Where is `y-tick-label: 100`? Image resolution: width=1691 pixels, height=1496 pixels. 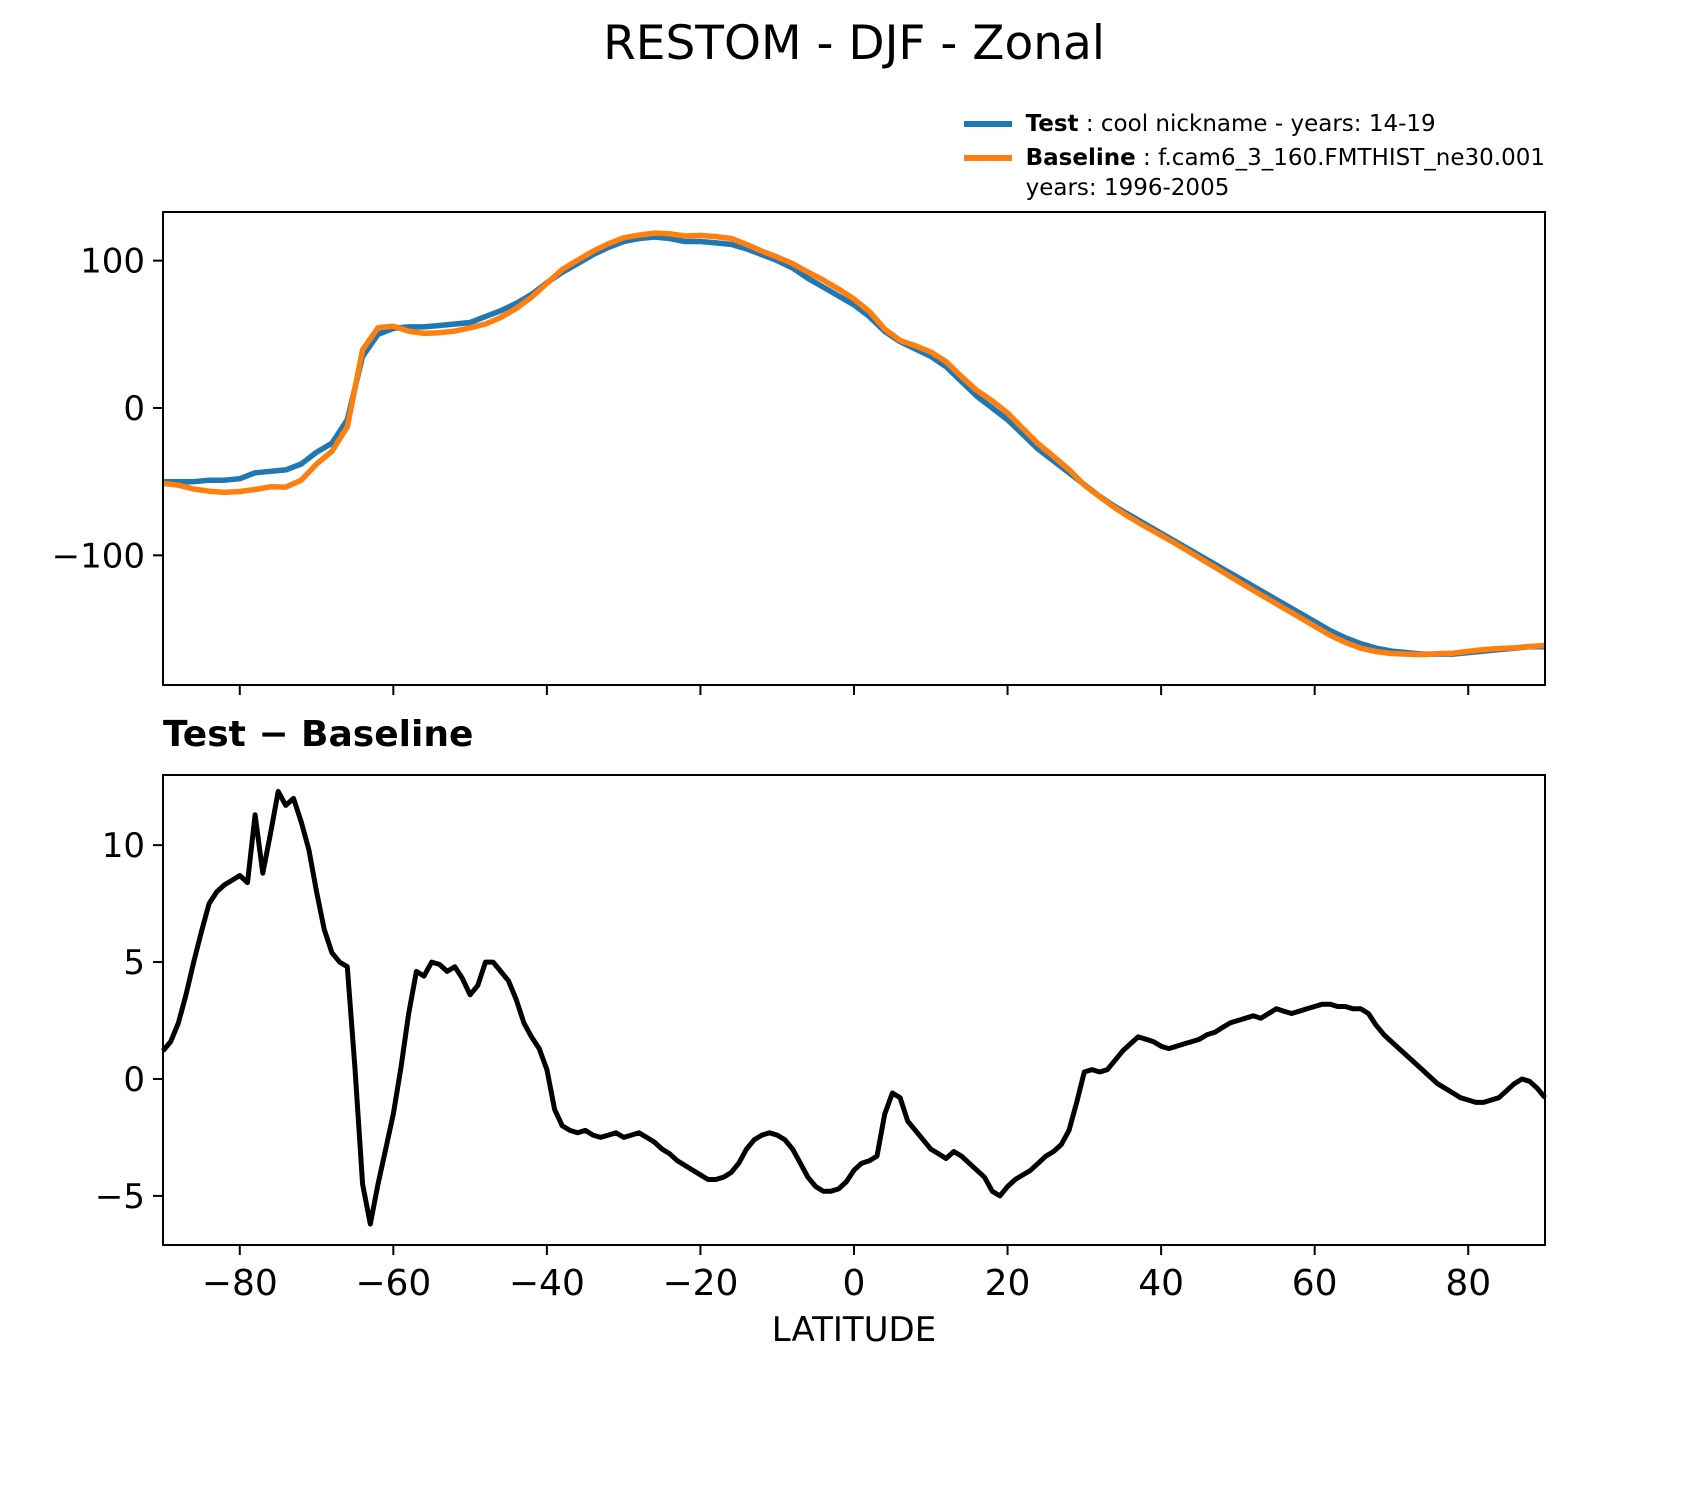 y-tick-label: 100 is located at coordinates (112, 262).